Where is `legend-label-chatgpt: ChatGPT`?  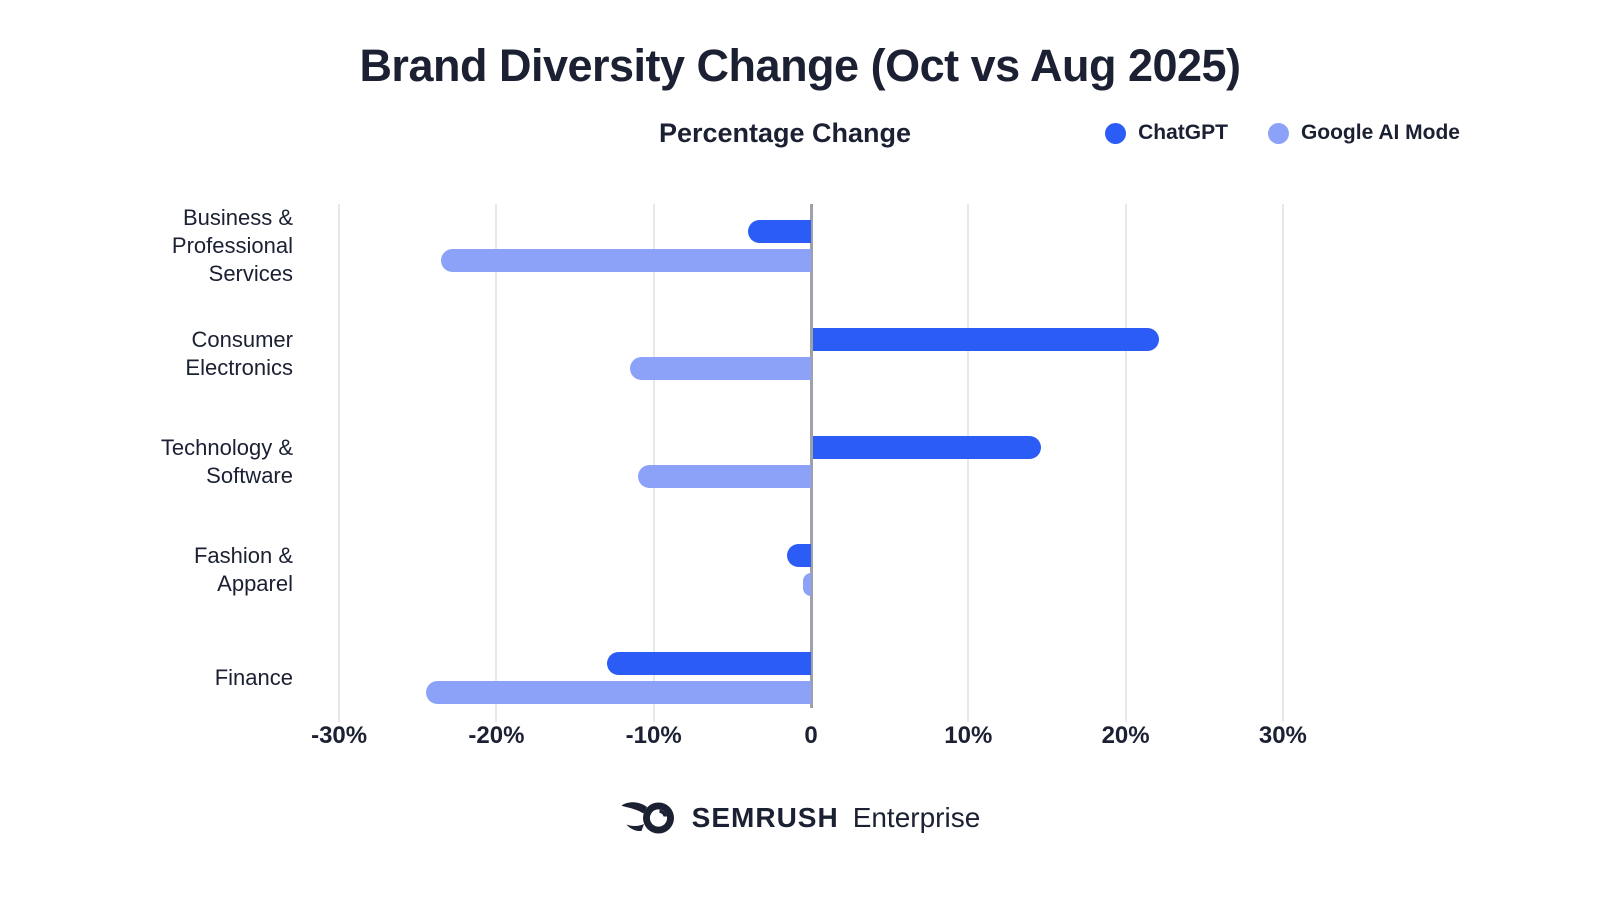
legend-label-chatgpt: ChatGPT is located at coordinates (1183, 132).